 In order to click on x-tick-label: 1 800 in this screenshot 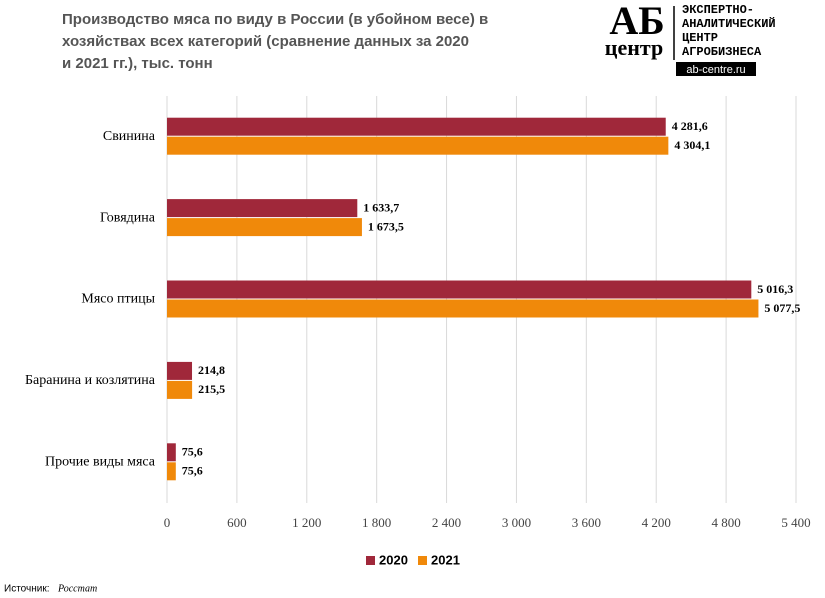, I will do `click(376, 522)`.